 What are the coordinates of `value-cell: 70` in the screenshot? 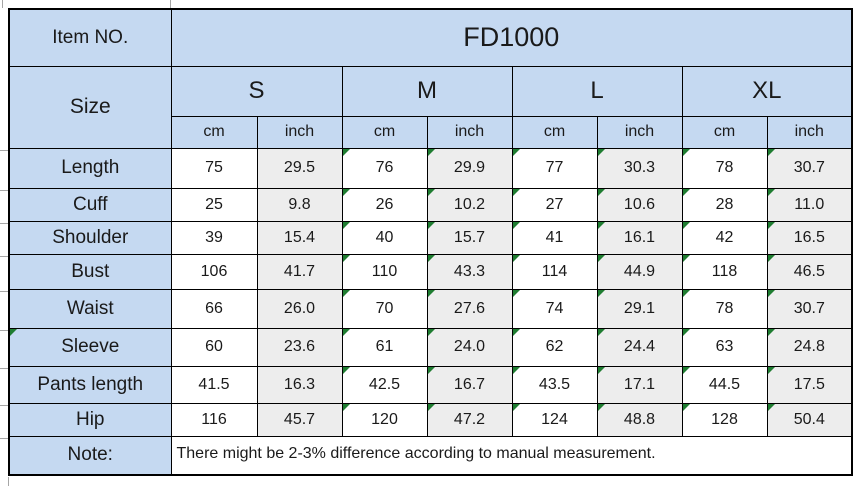 It's located at (384, 308).